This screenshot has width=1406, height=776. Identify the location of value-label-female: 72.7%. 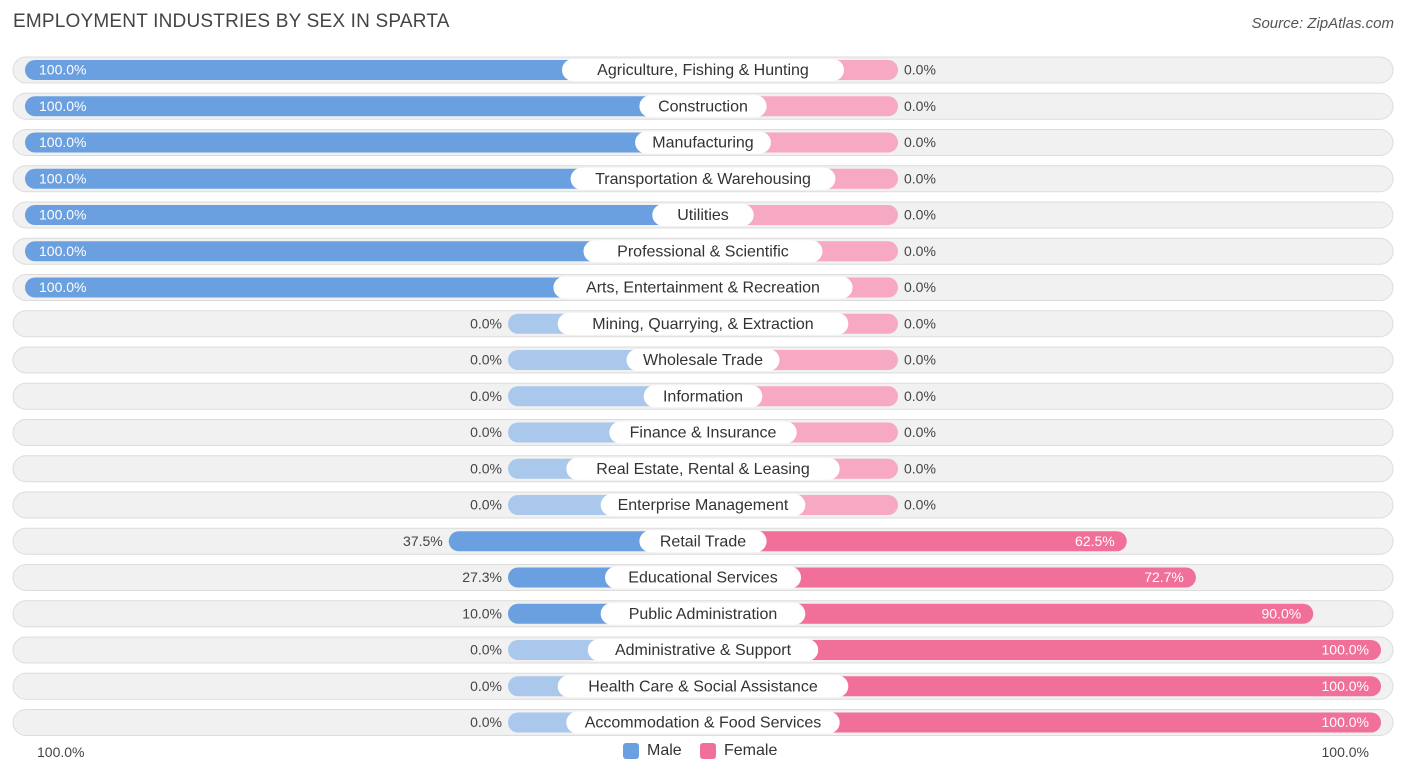
(1164, 577).